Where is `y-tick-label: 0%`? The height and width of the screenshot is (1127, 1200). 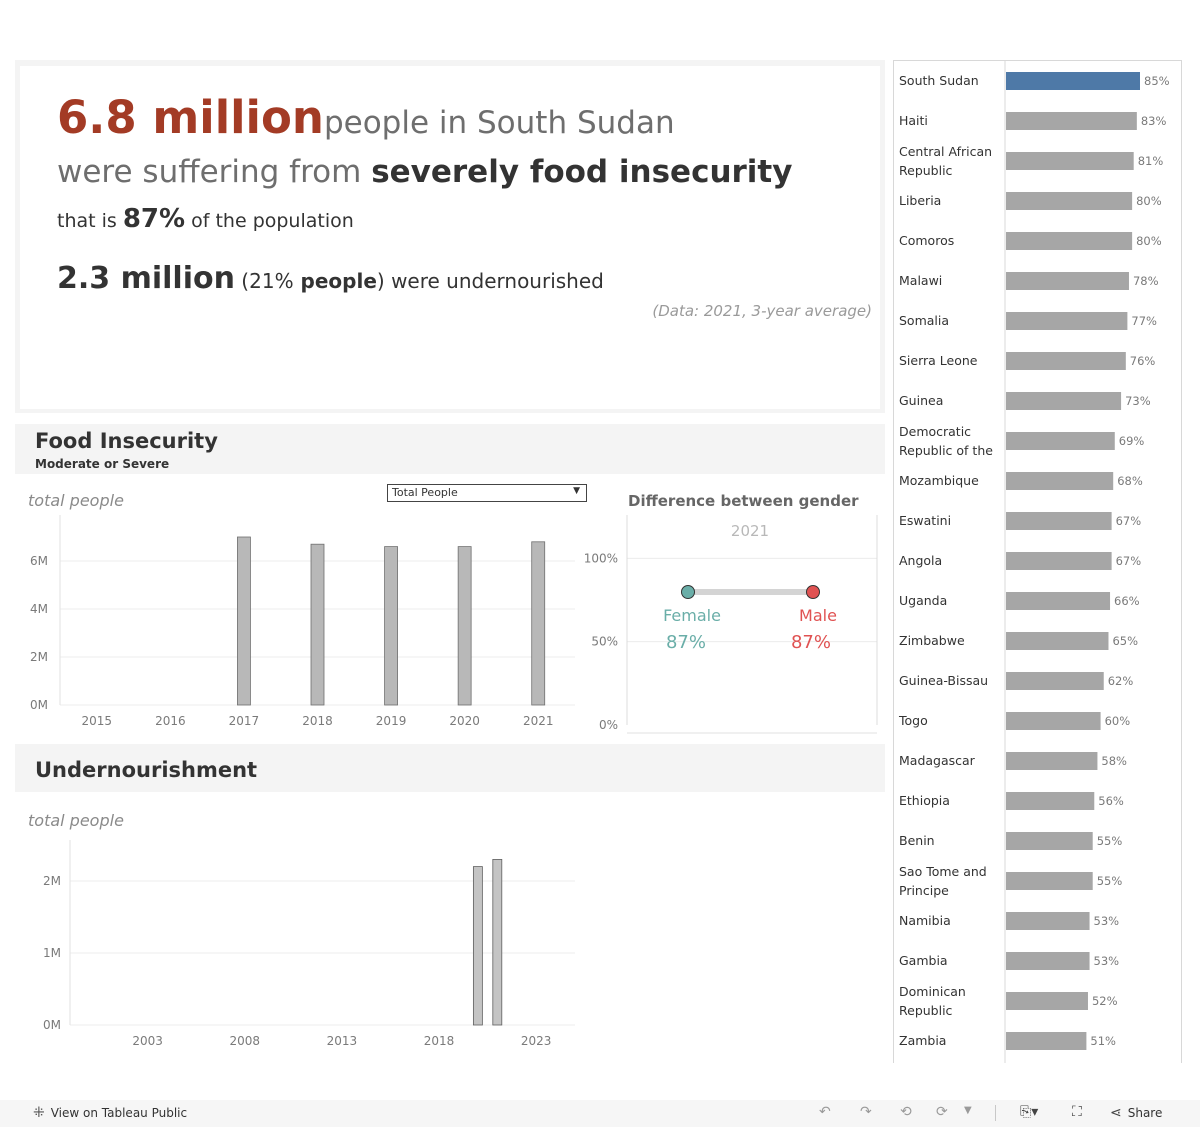 y-tick-label: 0% is located at coordinates (608, 725).